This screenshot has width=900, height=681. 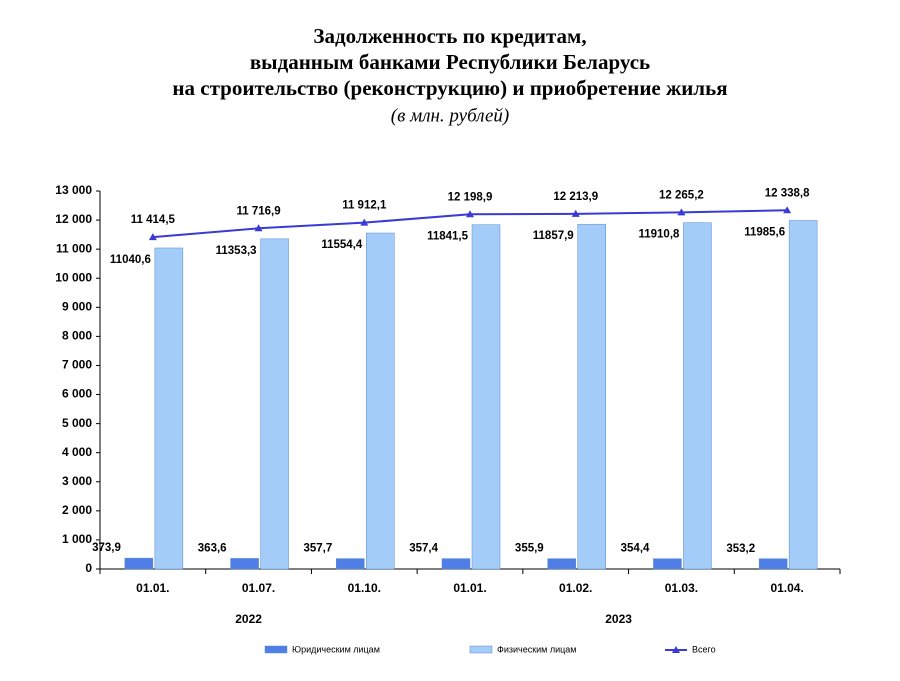 What do you see at coordinates (681, 588) in the screenshot?
I see `x-tick-label: 01.03.` at bounding box center [681, 588].